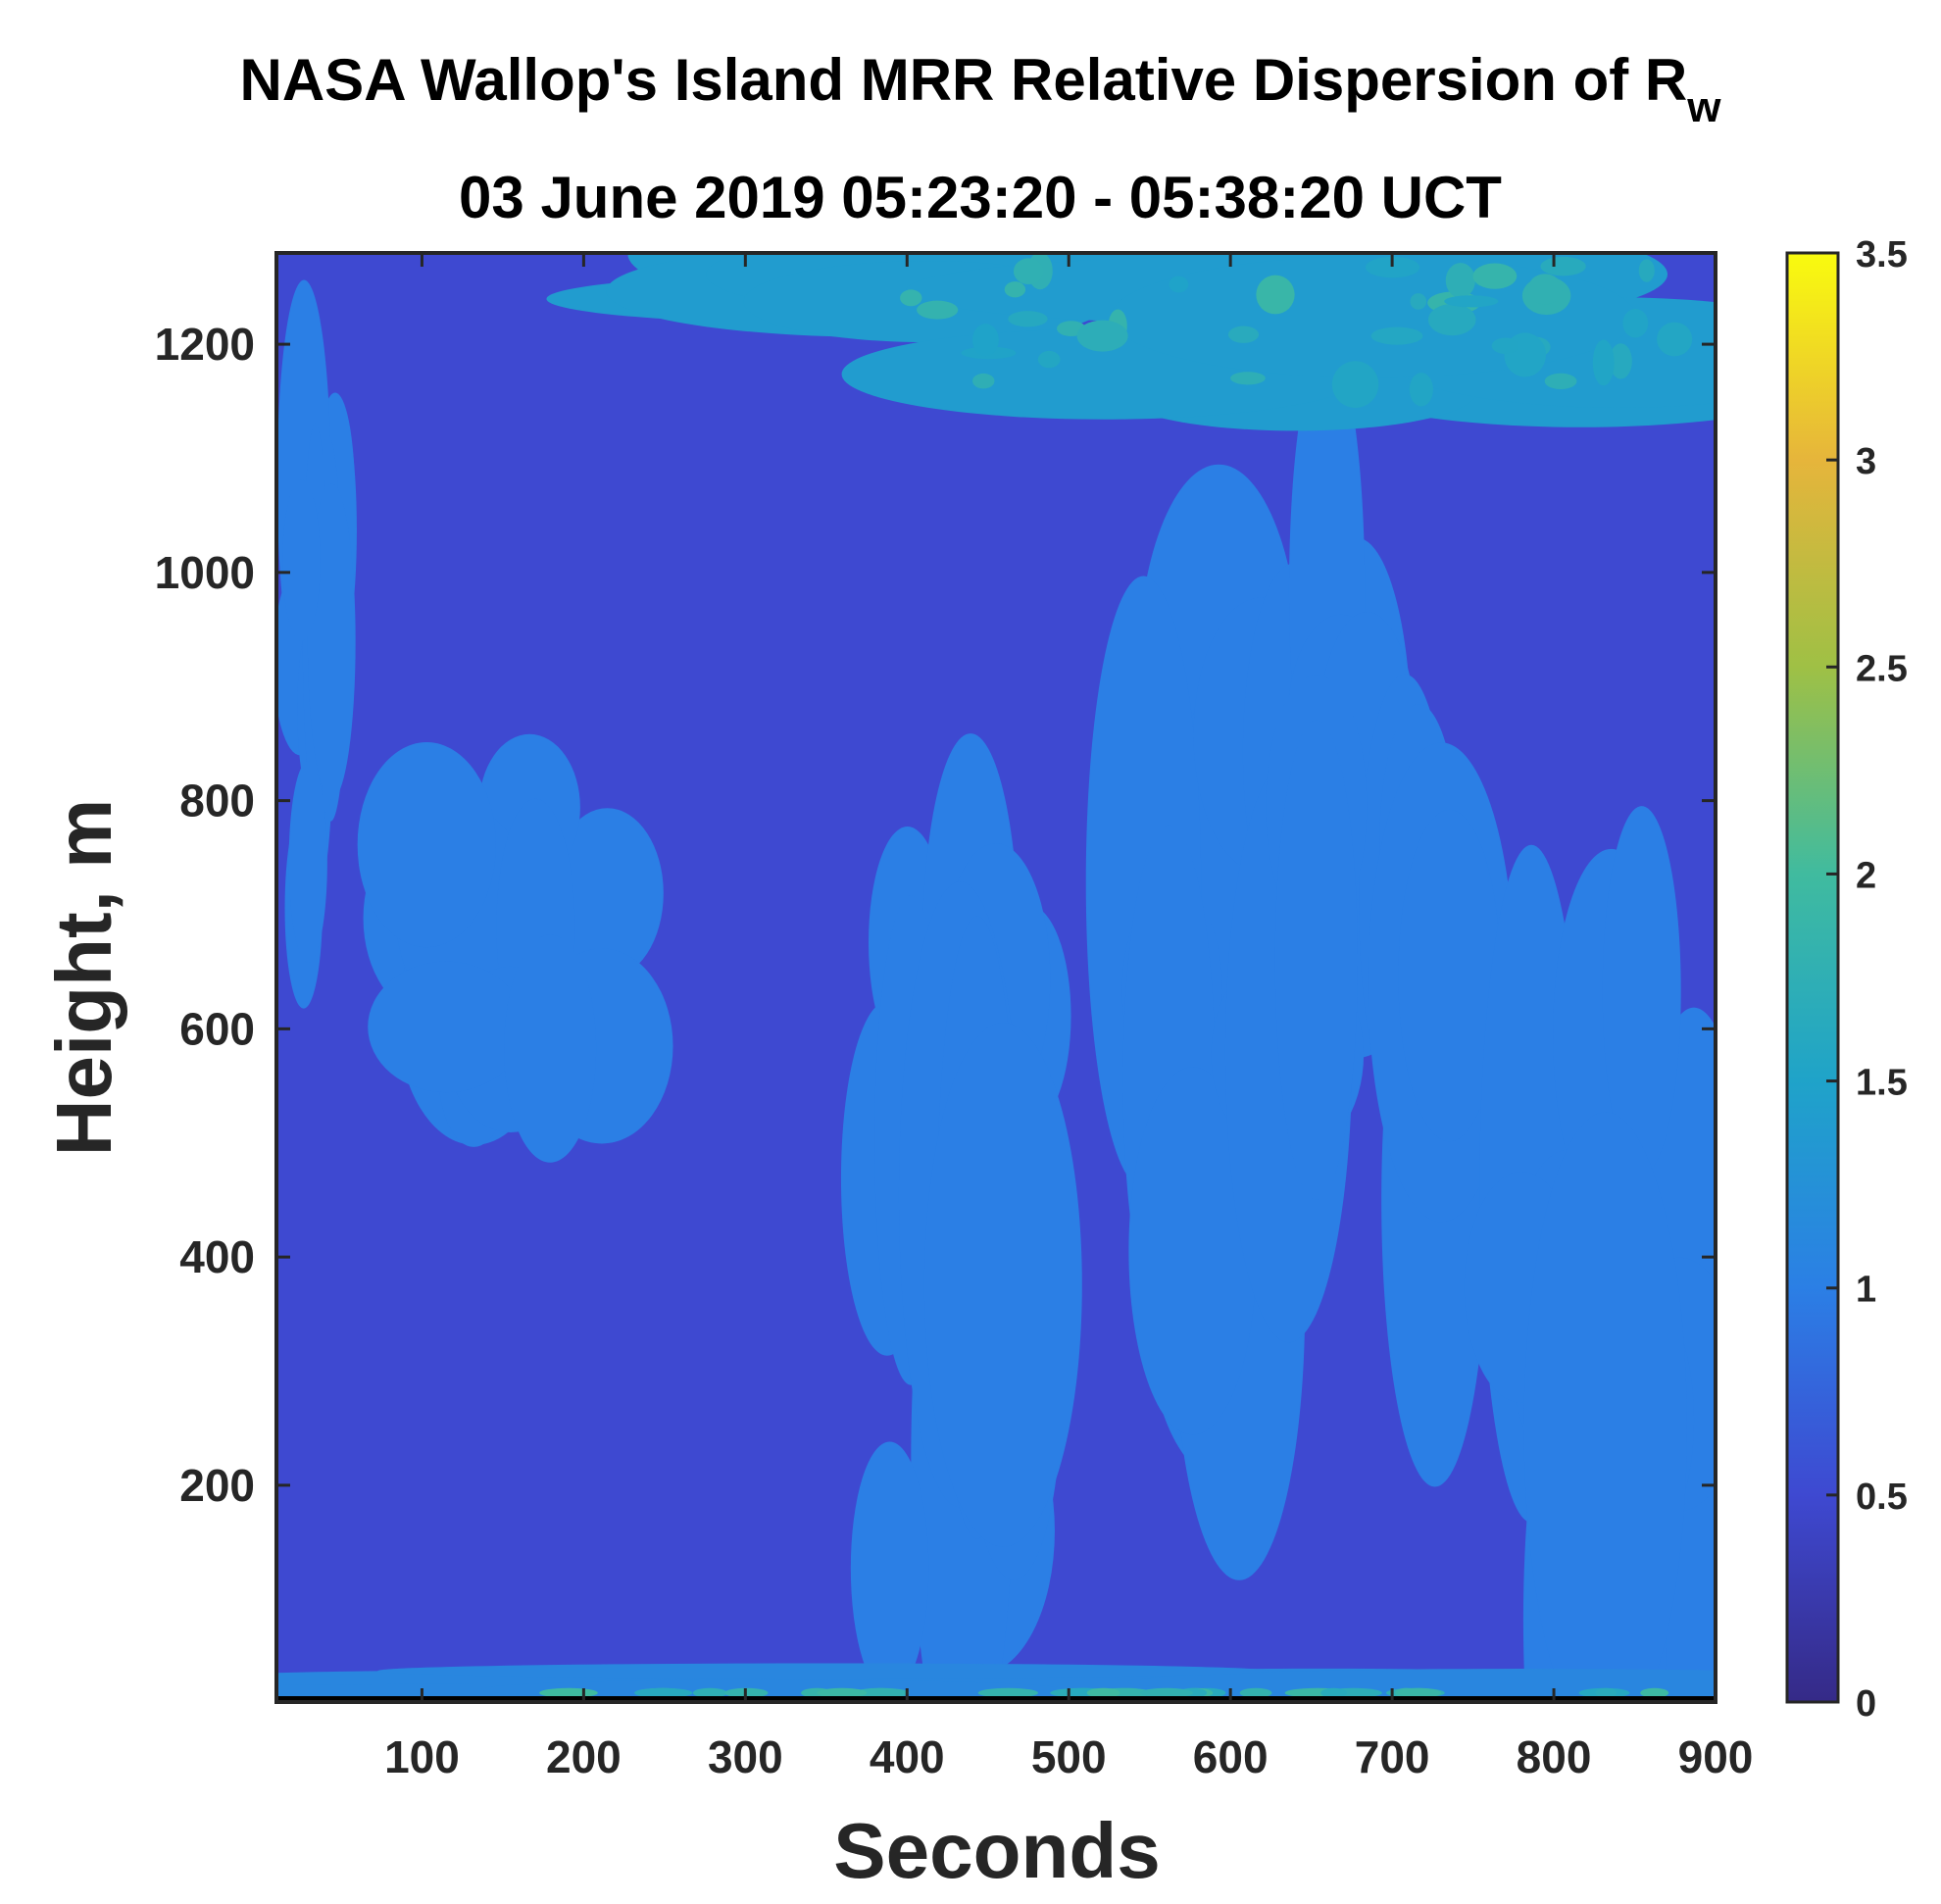 The height and width of the screenshot is (1904, 1941). I want to click on y-tick-label: 600, so click(217, 1028).